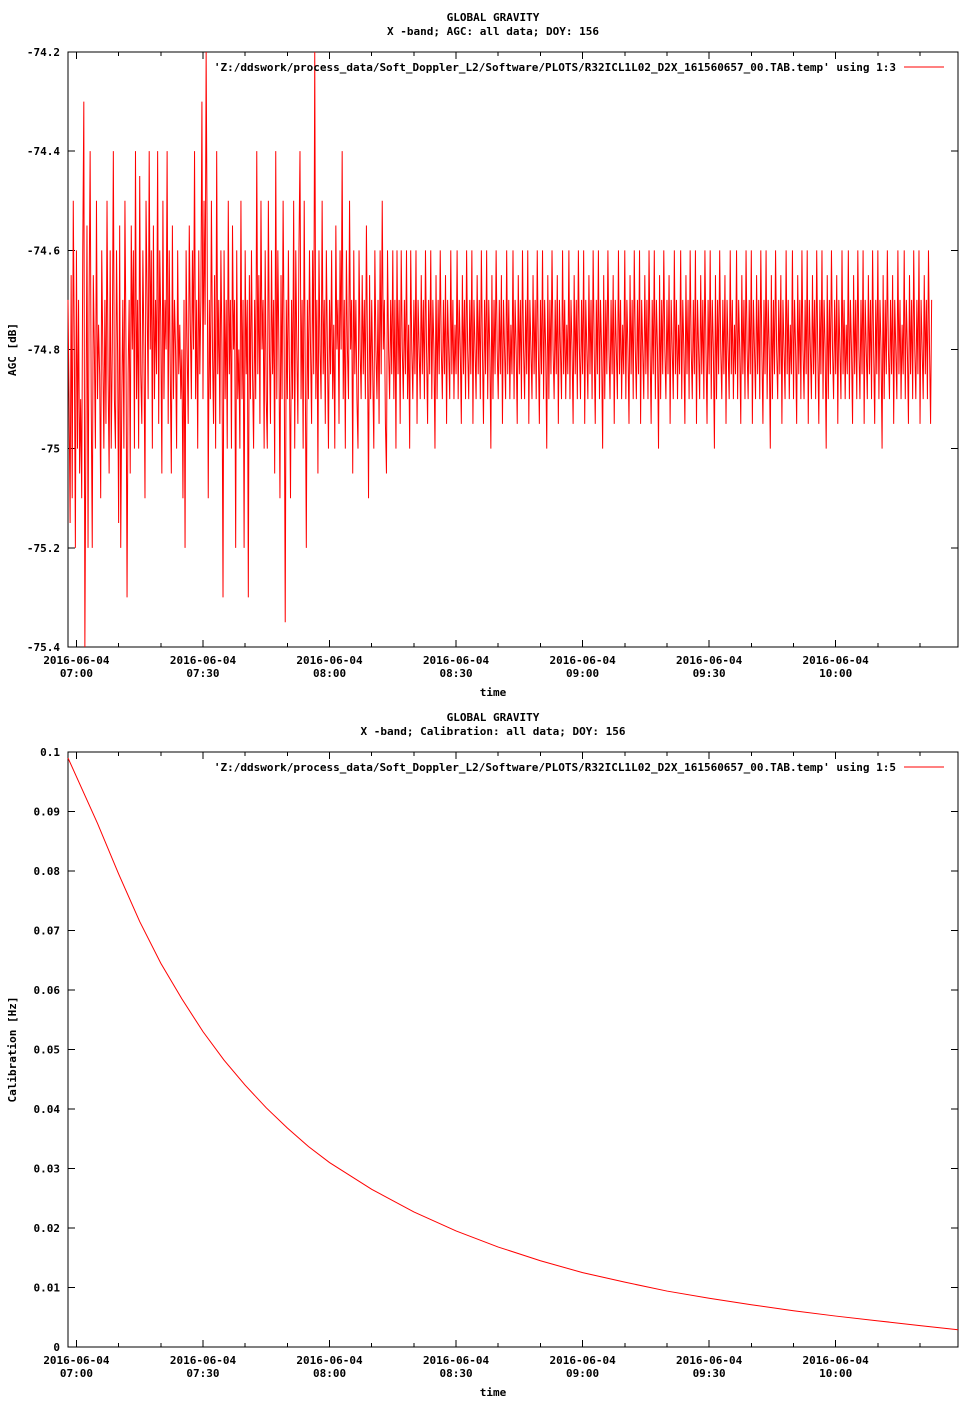 The height and width of the screenshot is (1405, 980). What do you see at coordinates (47, 1109) in the screenshot?
I see `y-tick-label: 0.04` at bounding box center [47, 1109].